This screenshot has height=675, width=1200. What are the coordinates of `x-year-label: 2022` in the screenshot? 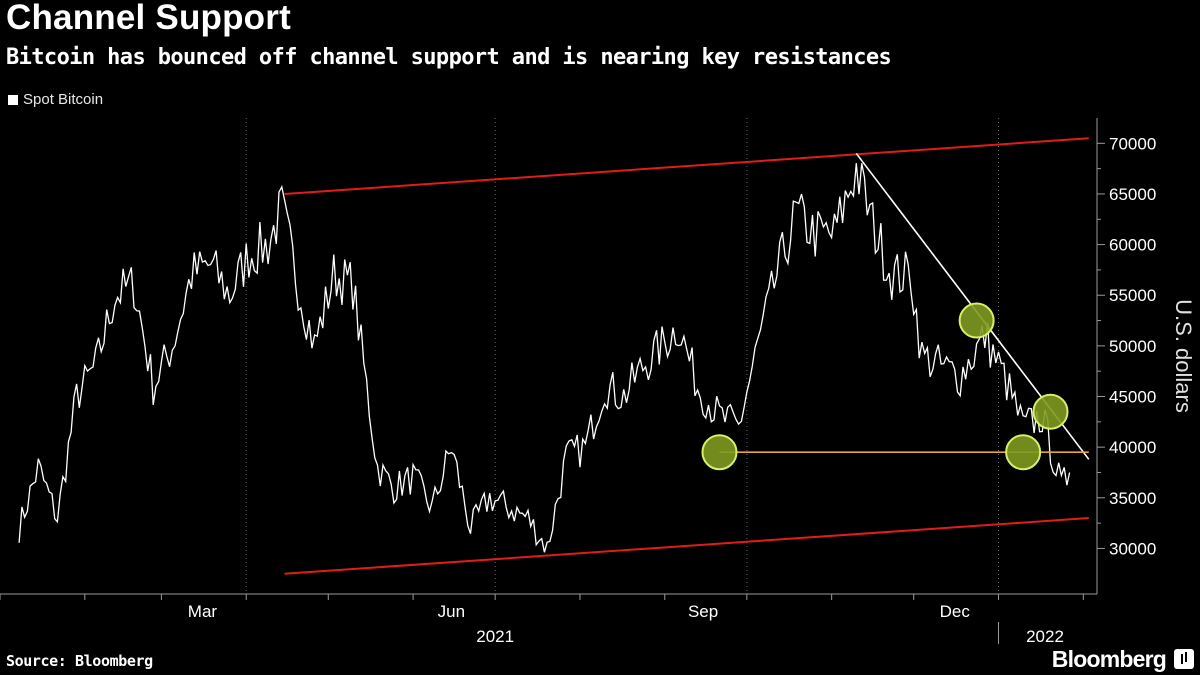 It's located at (1045, 636).